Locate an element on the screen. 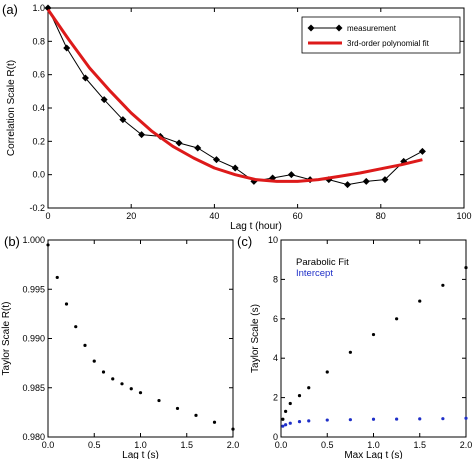 The width and height of the screenshot is (474, 459). x-tick-label: 100 is located at coordinates (463, 216).